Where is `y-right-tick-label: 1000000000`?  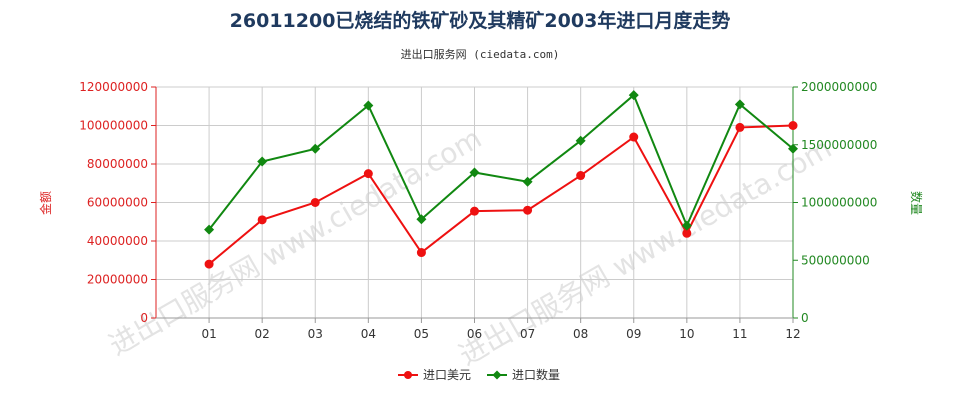 y-right-tick-label: 1000000000 is located at coordinates (839, 203).